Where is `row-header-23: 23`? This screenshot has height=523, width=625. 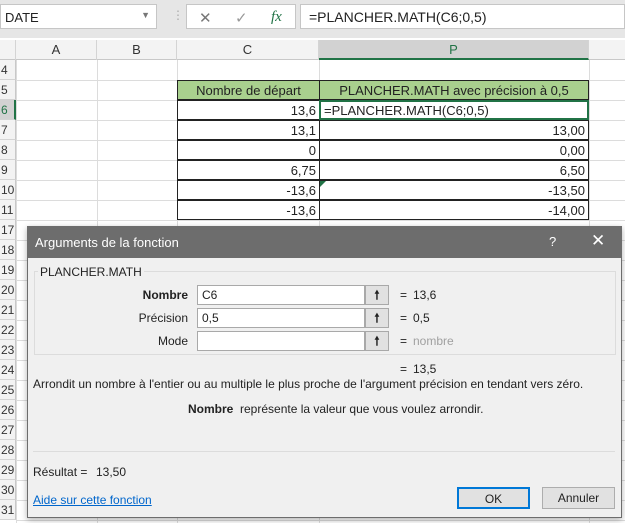
row-header-23: 23 is located at coordinates (8, 350).